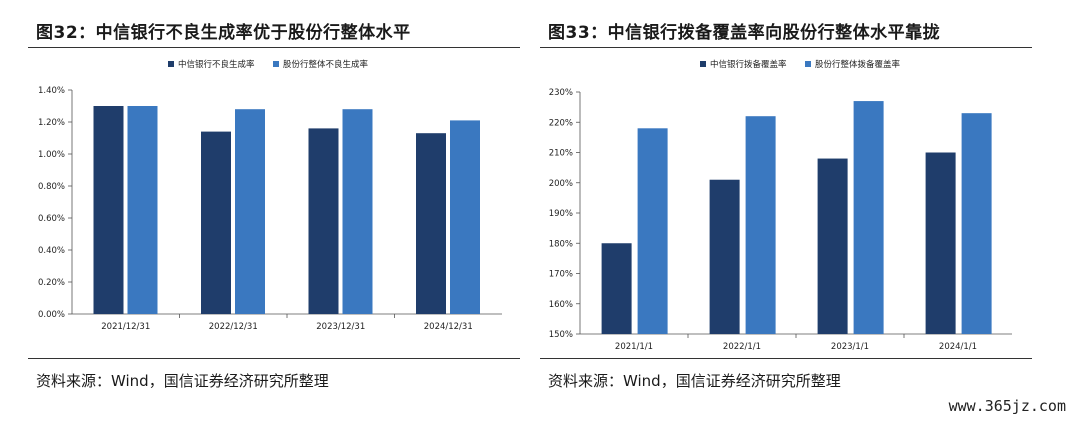 The height and width of the screenshot is (421, 1080). I want to click on y-tick-label: 0.80%, so click(51, 187).